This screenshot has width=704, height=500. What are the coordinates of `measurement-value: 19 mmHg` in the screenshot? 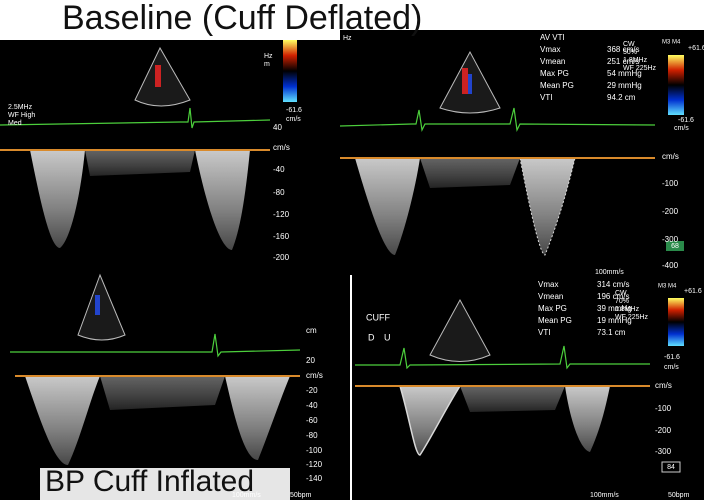 It's located at (614, 320).